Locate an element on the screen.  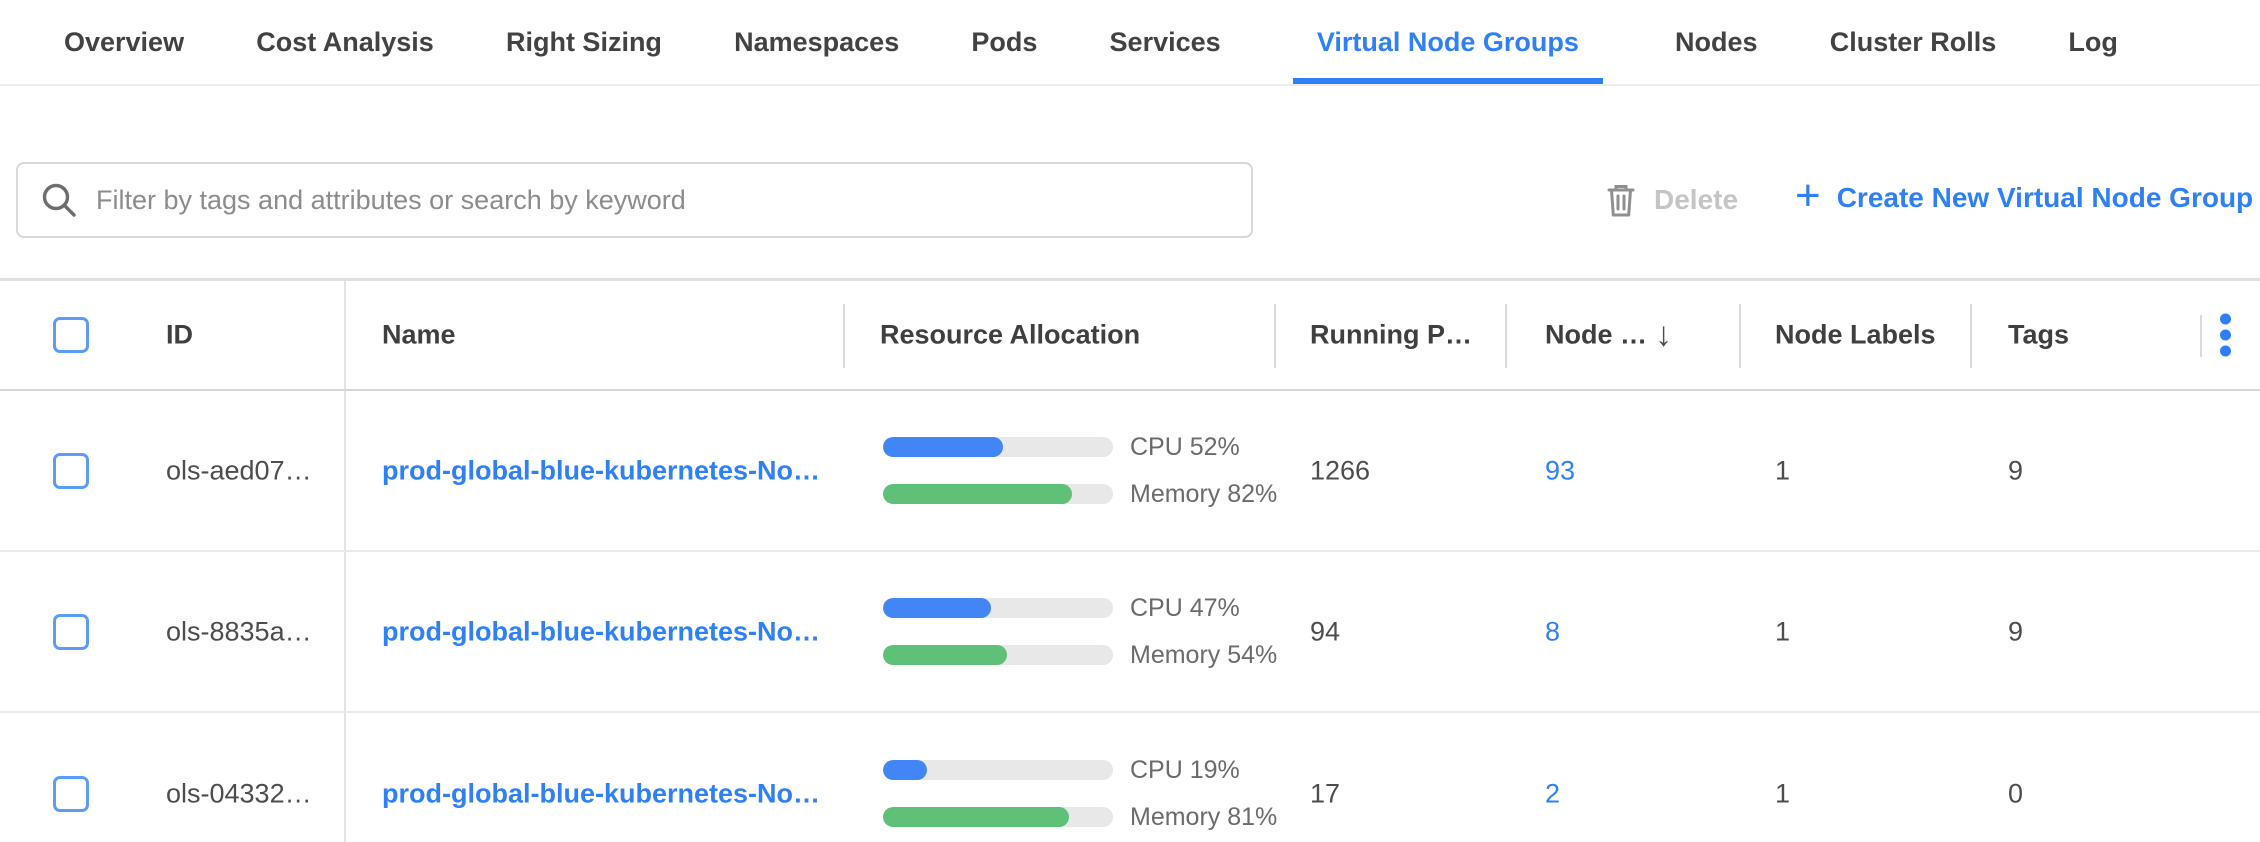
column-header-resource-allocation: Resource Allocation is located at coordinates (1010, 334).